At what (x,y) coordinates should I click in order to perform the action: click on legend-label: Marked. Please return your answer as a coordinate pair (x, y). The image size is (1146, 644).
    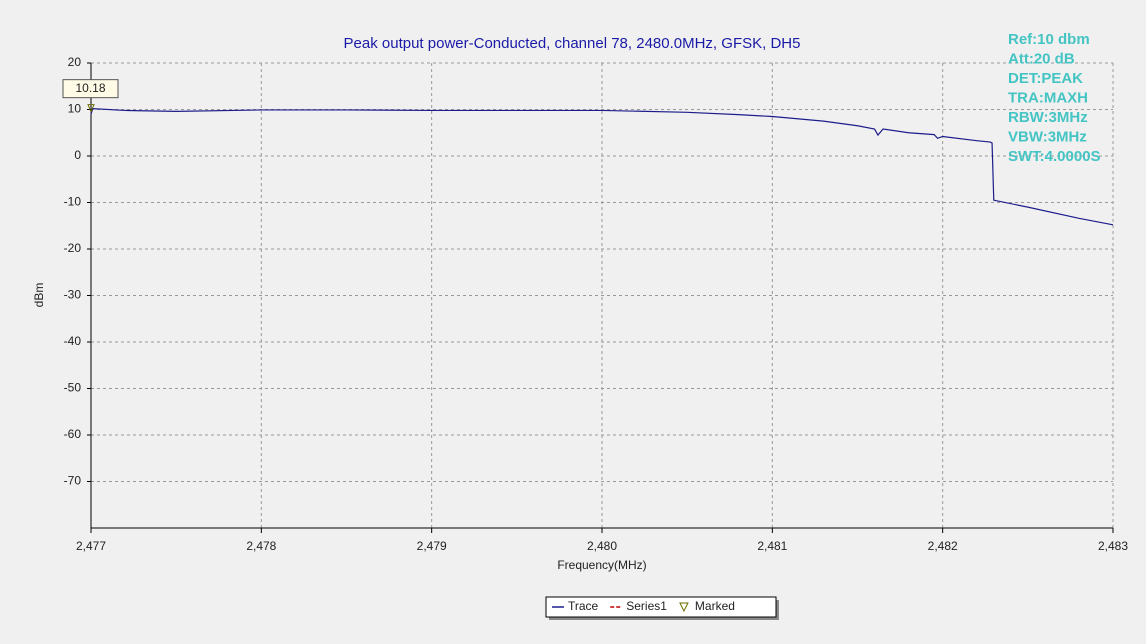
    Looking at the image, I should click on (715, 606).